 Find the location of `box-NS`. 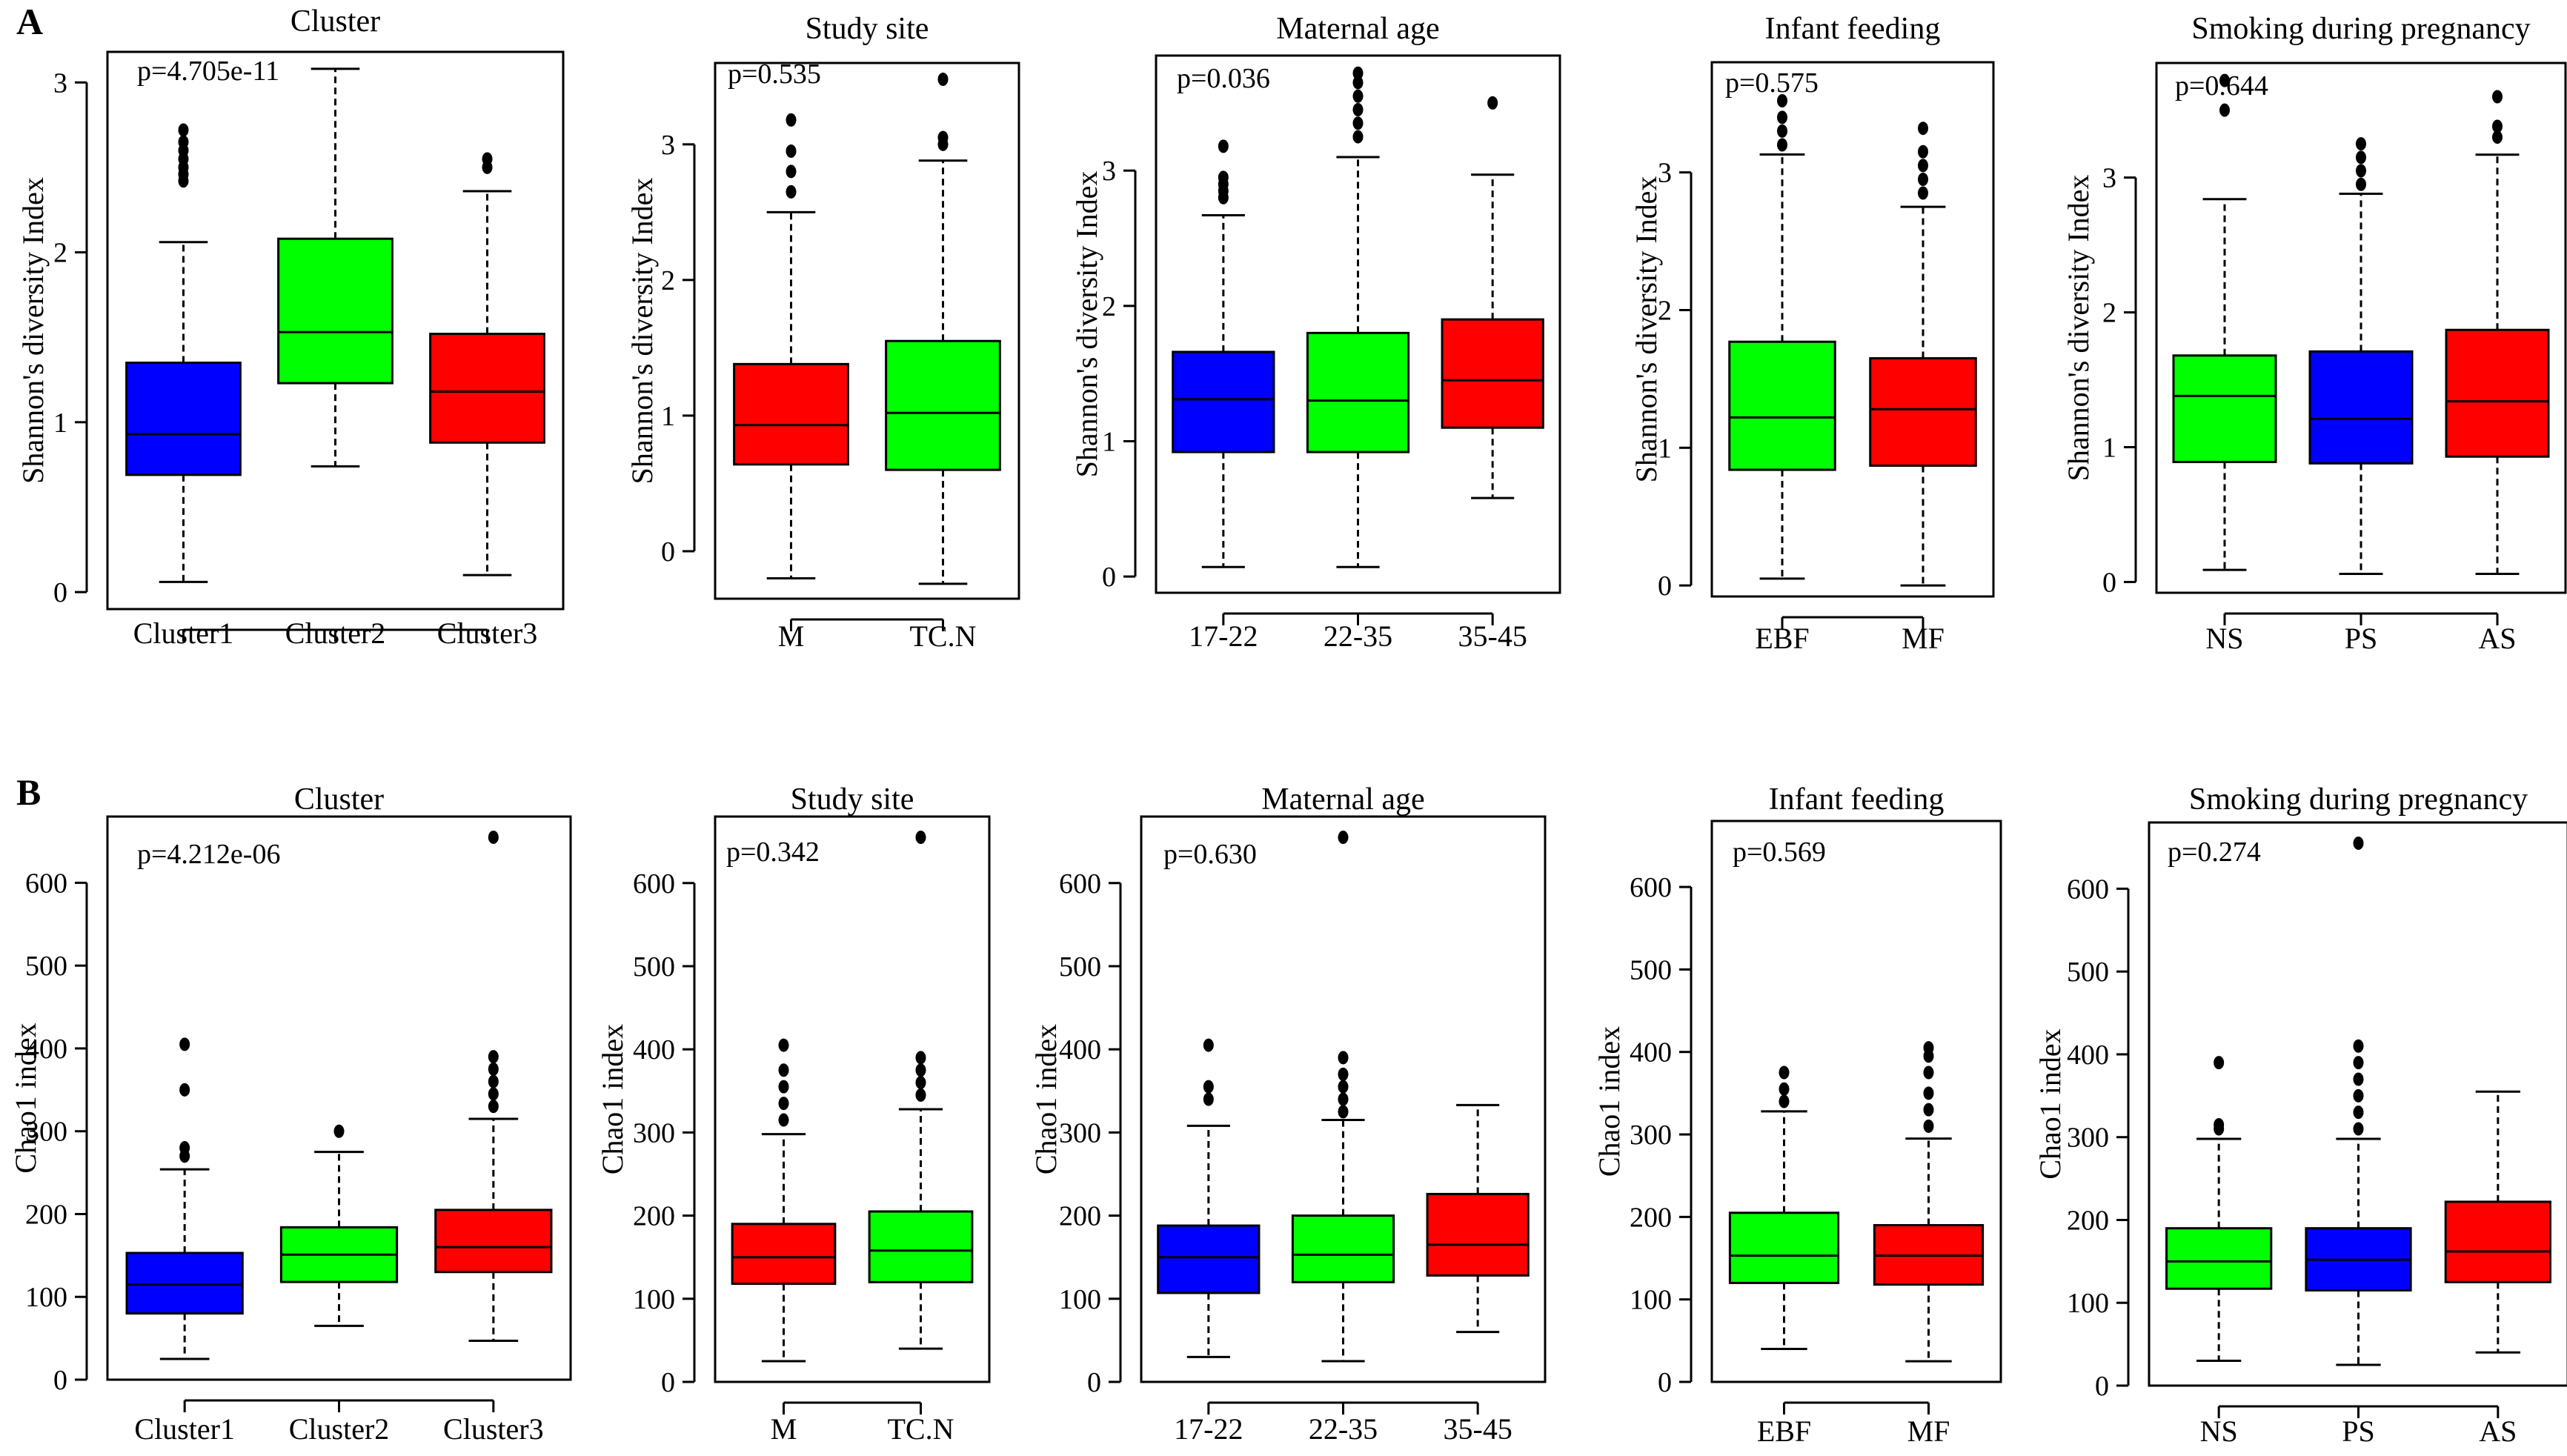

box-NS is located at coordinates (2224, 322).